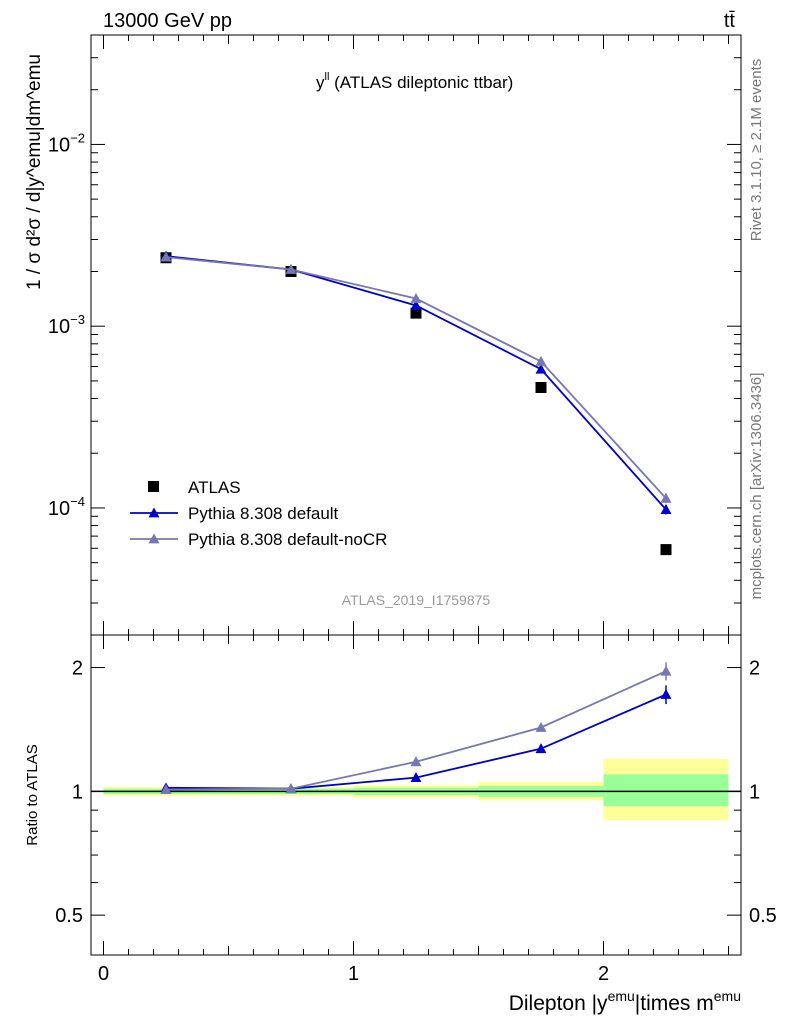 The height and width of the screenshot is (1024, 786). I want to click on legend-entry: Pythia 8.308 default, so click(234, 513).